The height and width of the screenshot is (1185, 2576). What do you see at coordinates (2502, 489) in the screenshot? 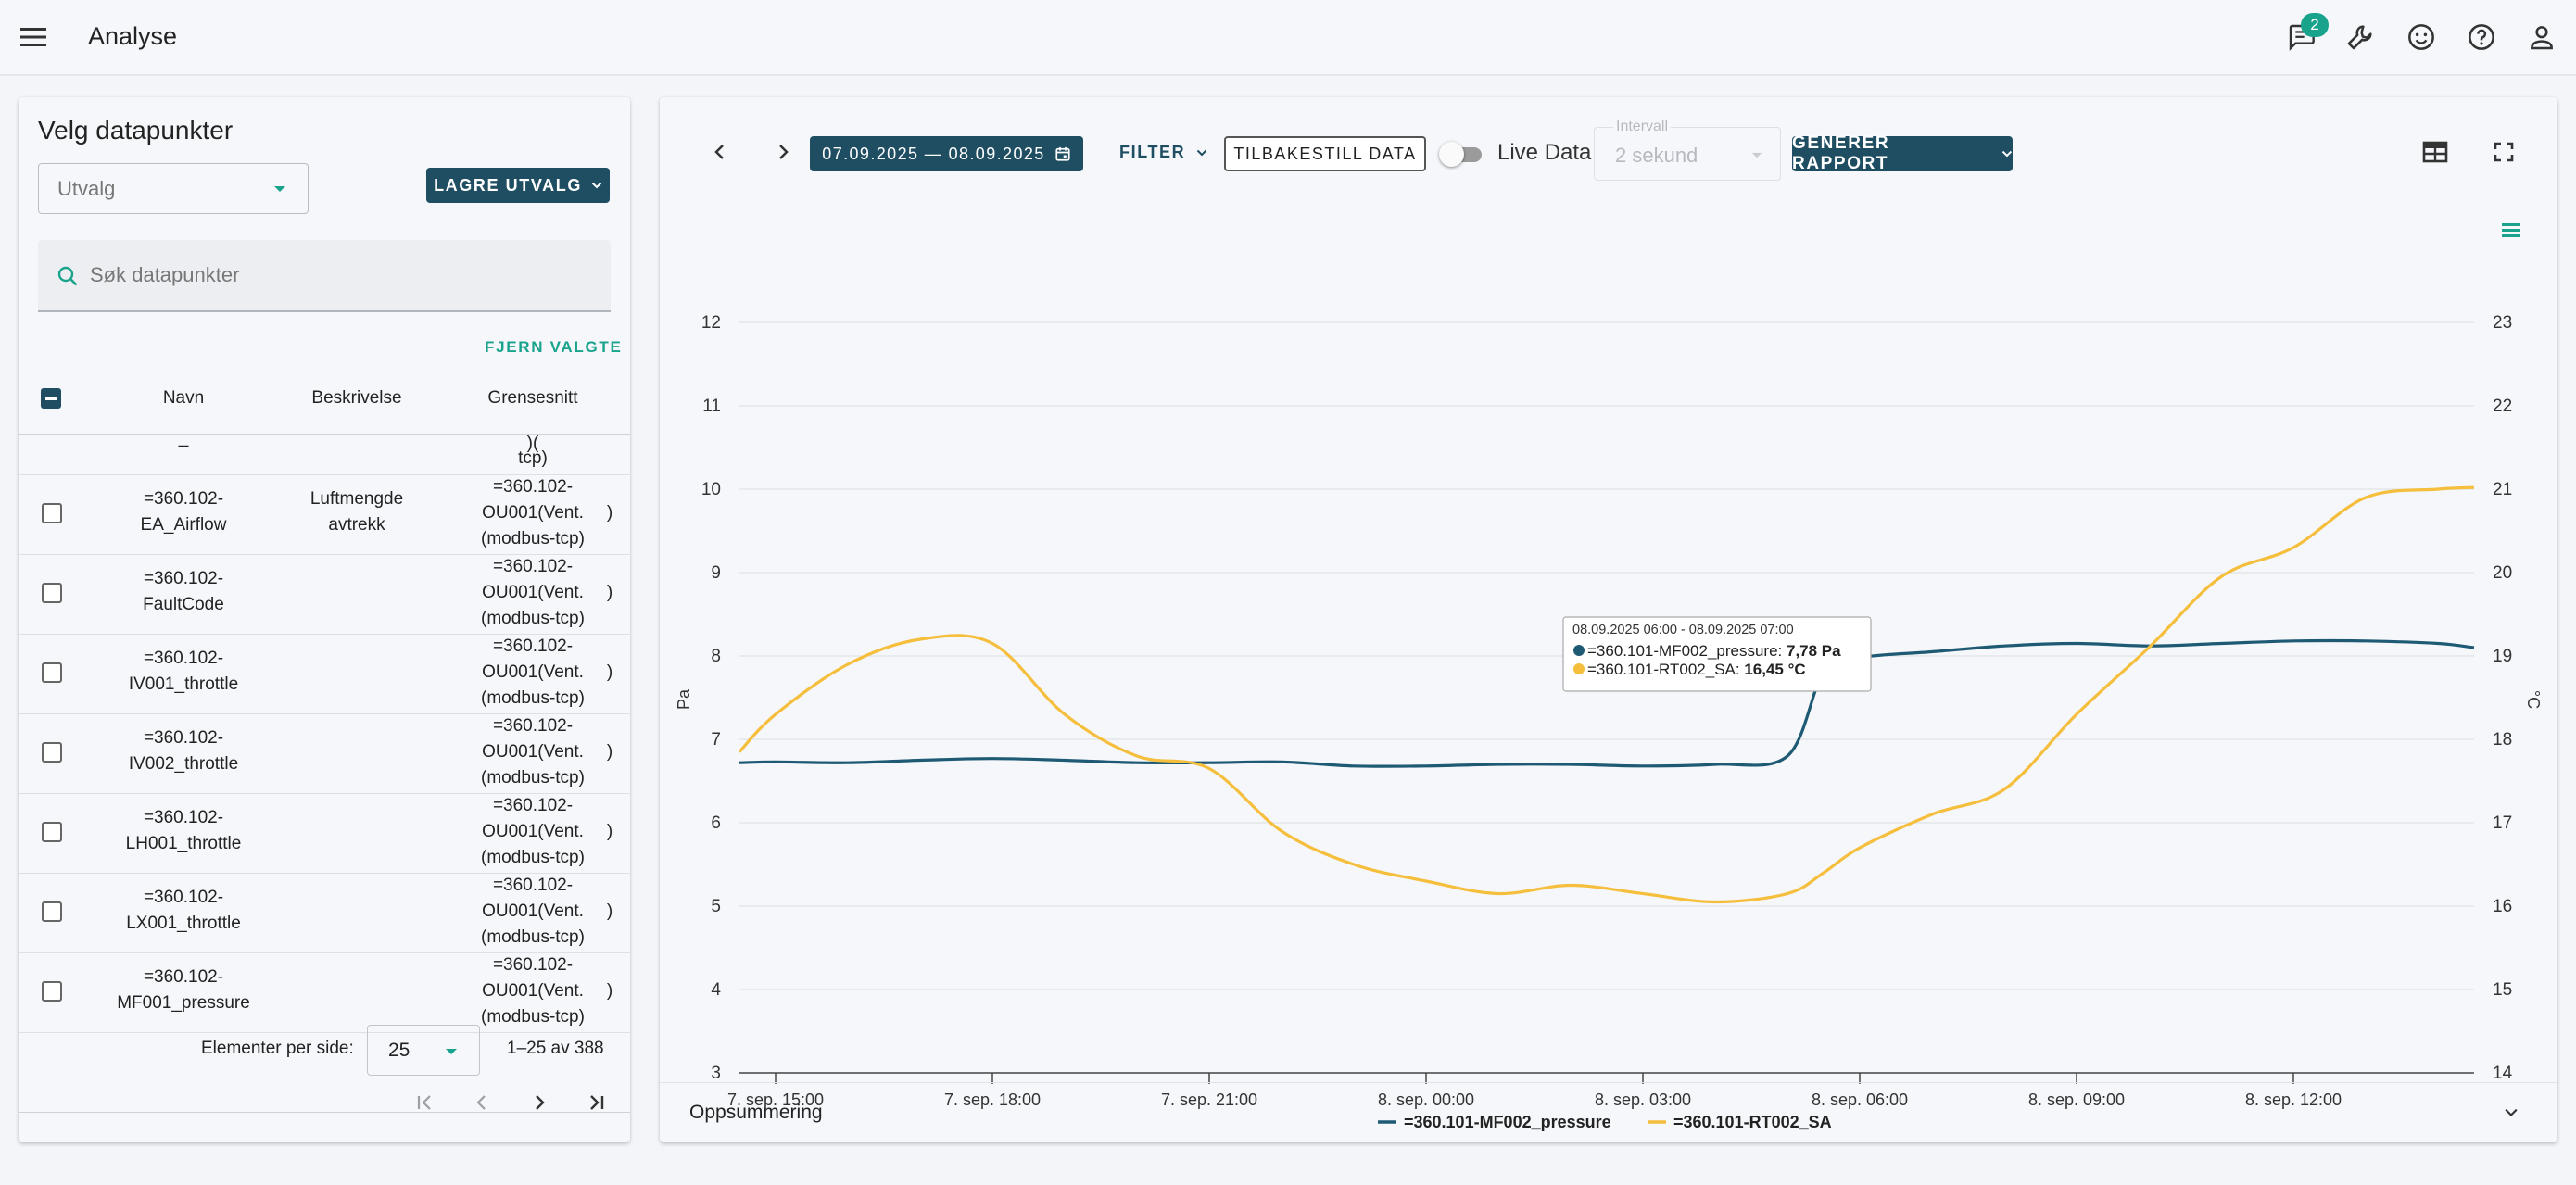
I see `y-right-tick-label: 21` at bounding box center [2502, 489].